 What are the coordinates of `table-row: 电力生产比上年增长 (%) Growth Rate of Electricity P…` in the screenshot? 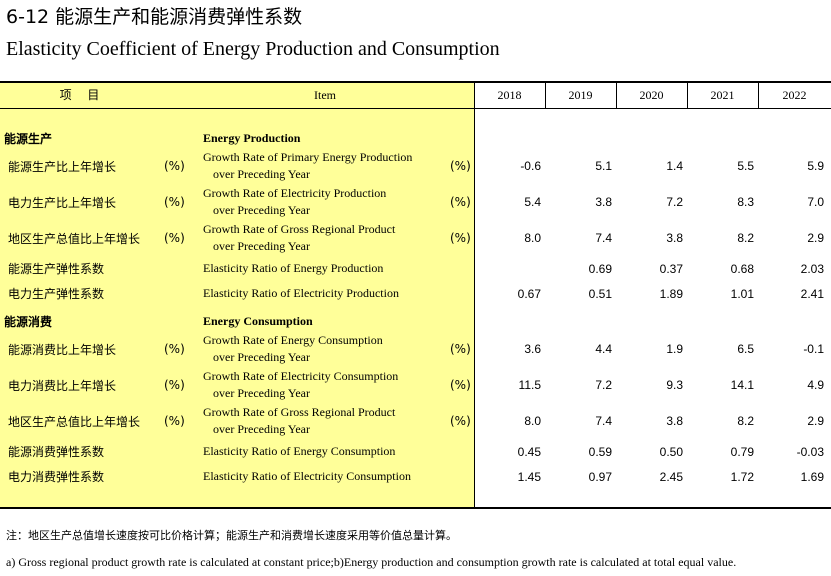 It's located at (415, 202).